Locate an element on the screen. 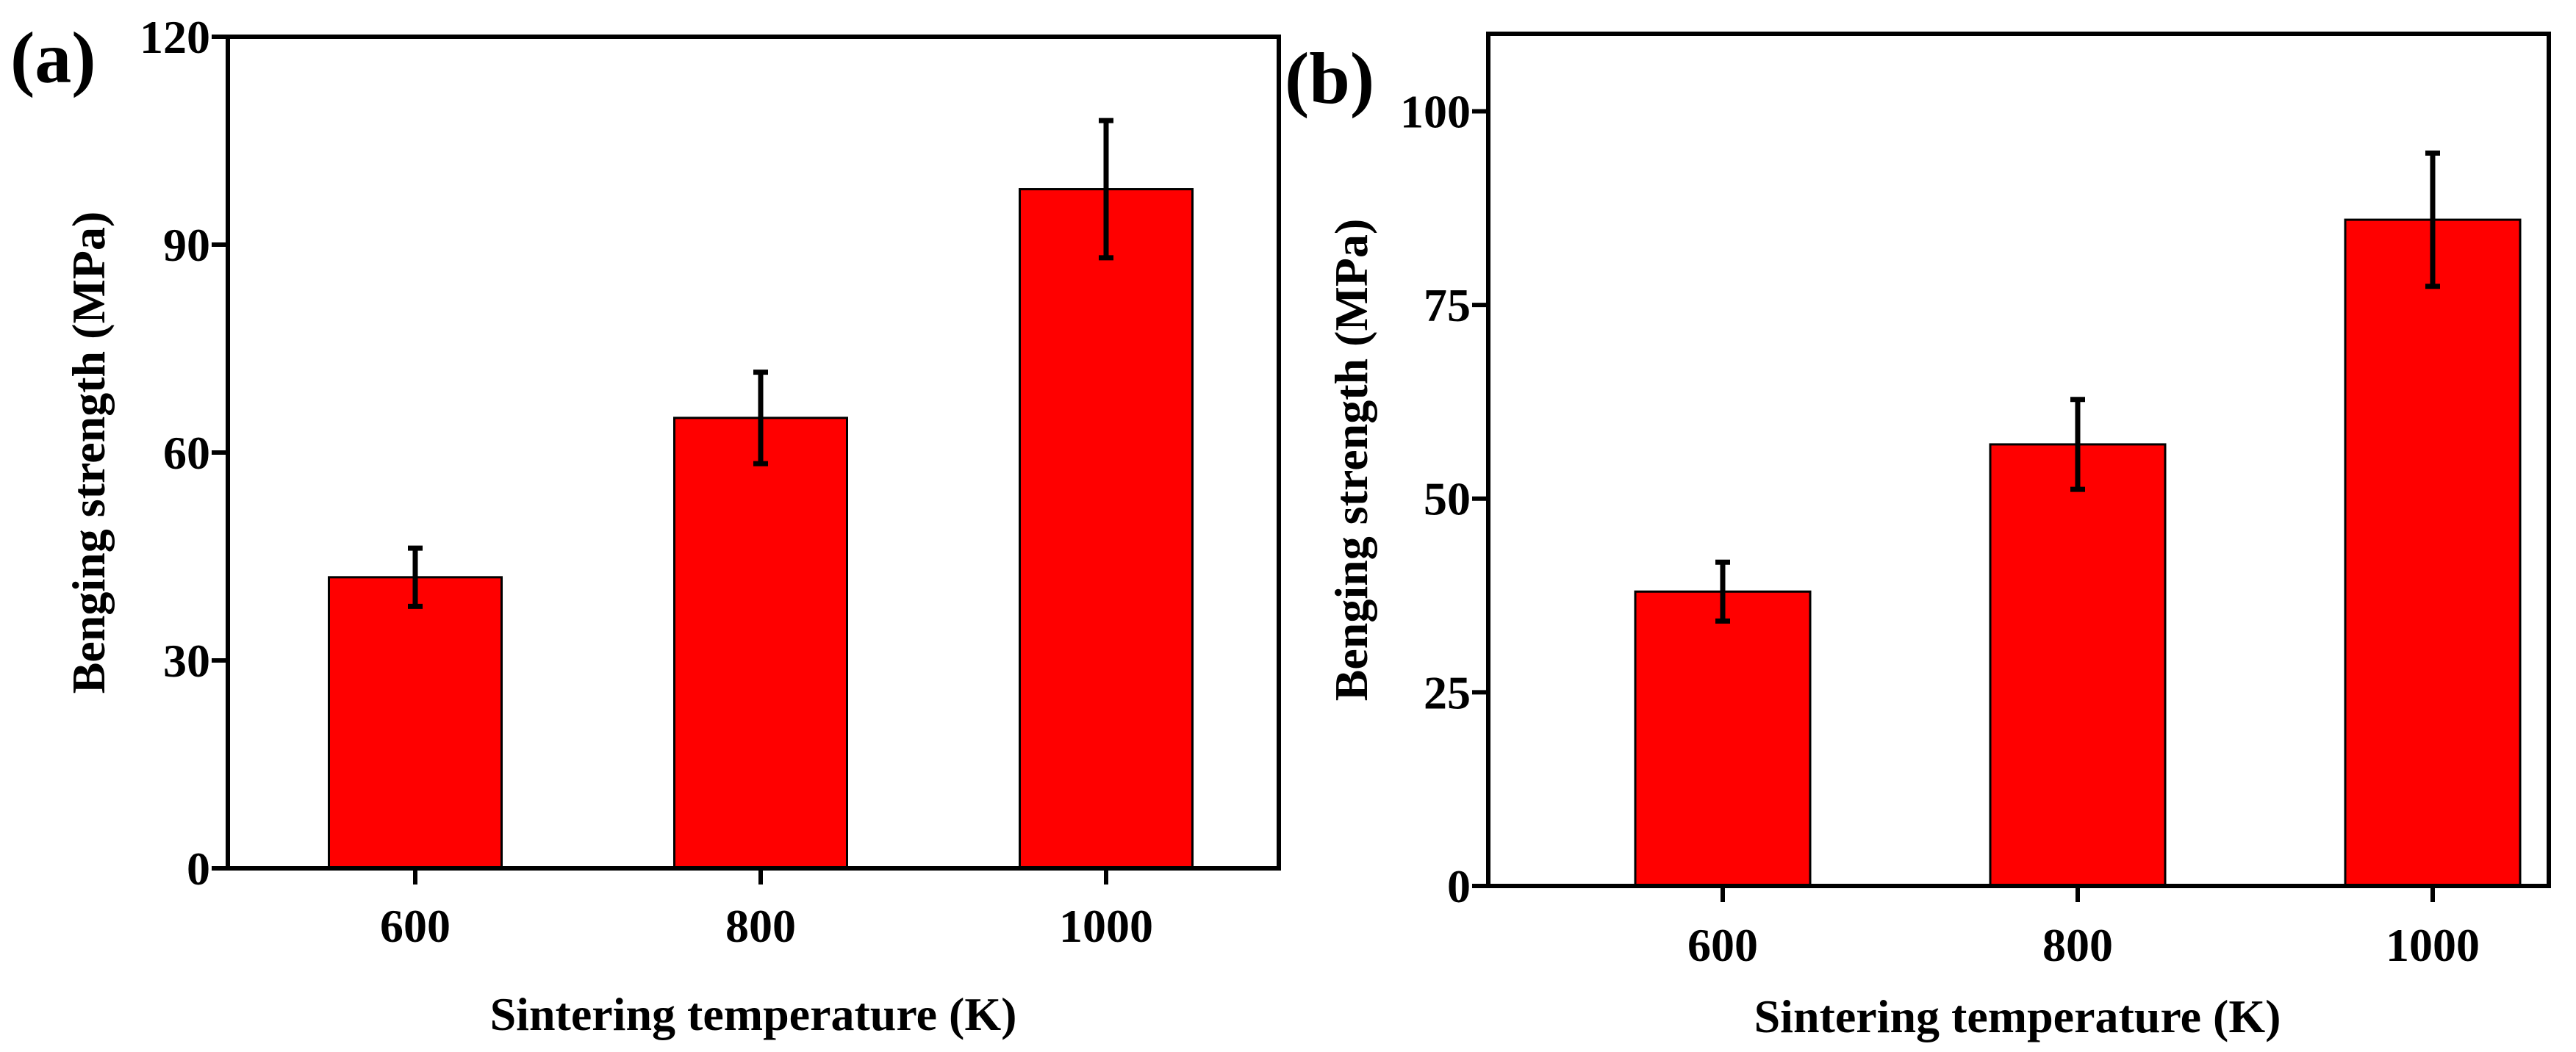  y-tick-label-100: 100 is located at coordinates (1435, 111).